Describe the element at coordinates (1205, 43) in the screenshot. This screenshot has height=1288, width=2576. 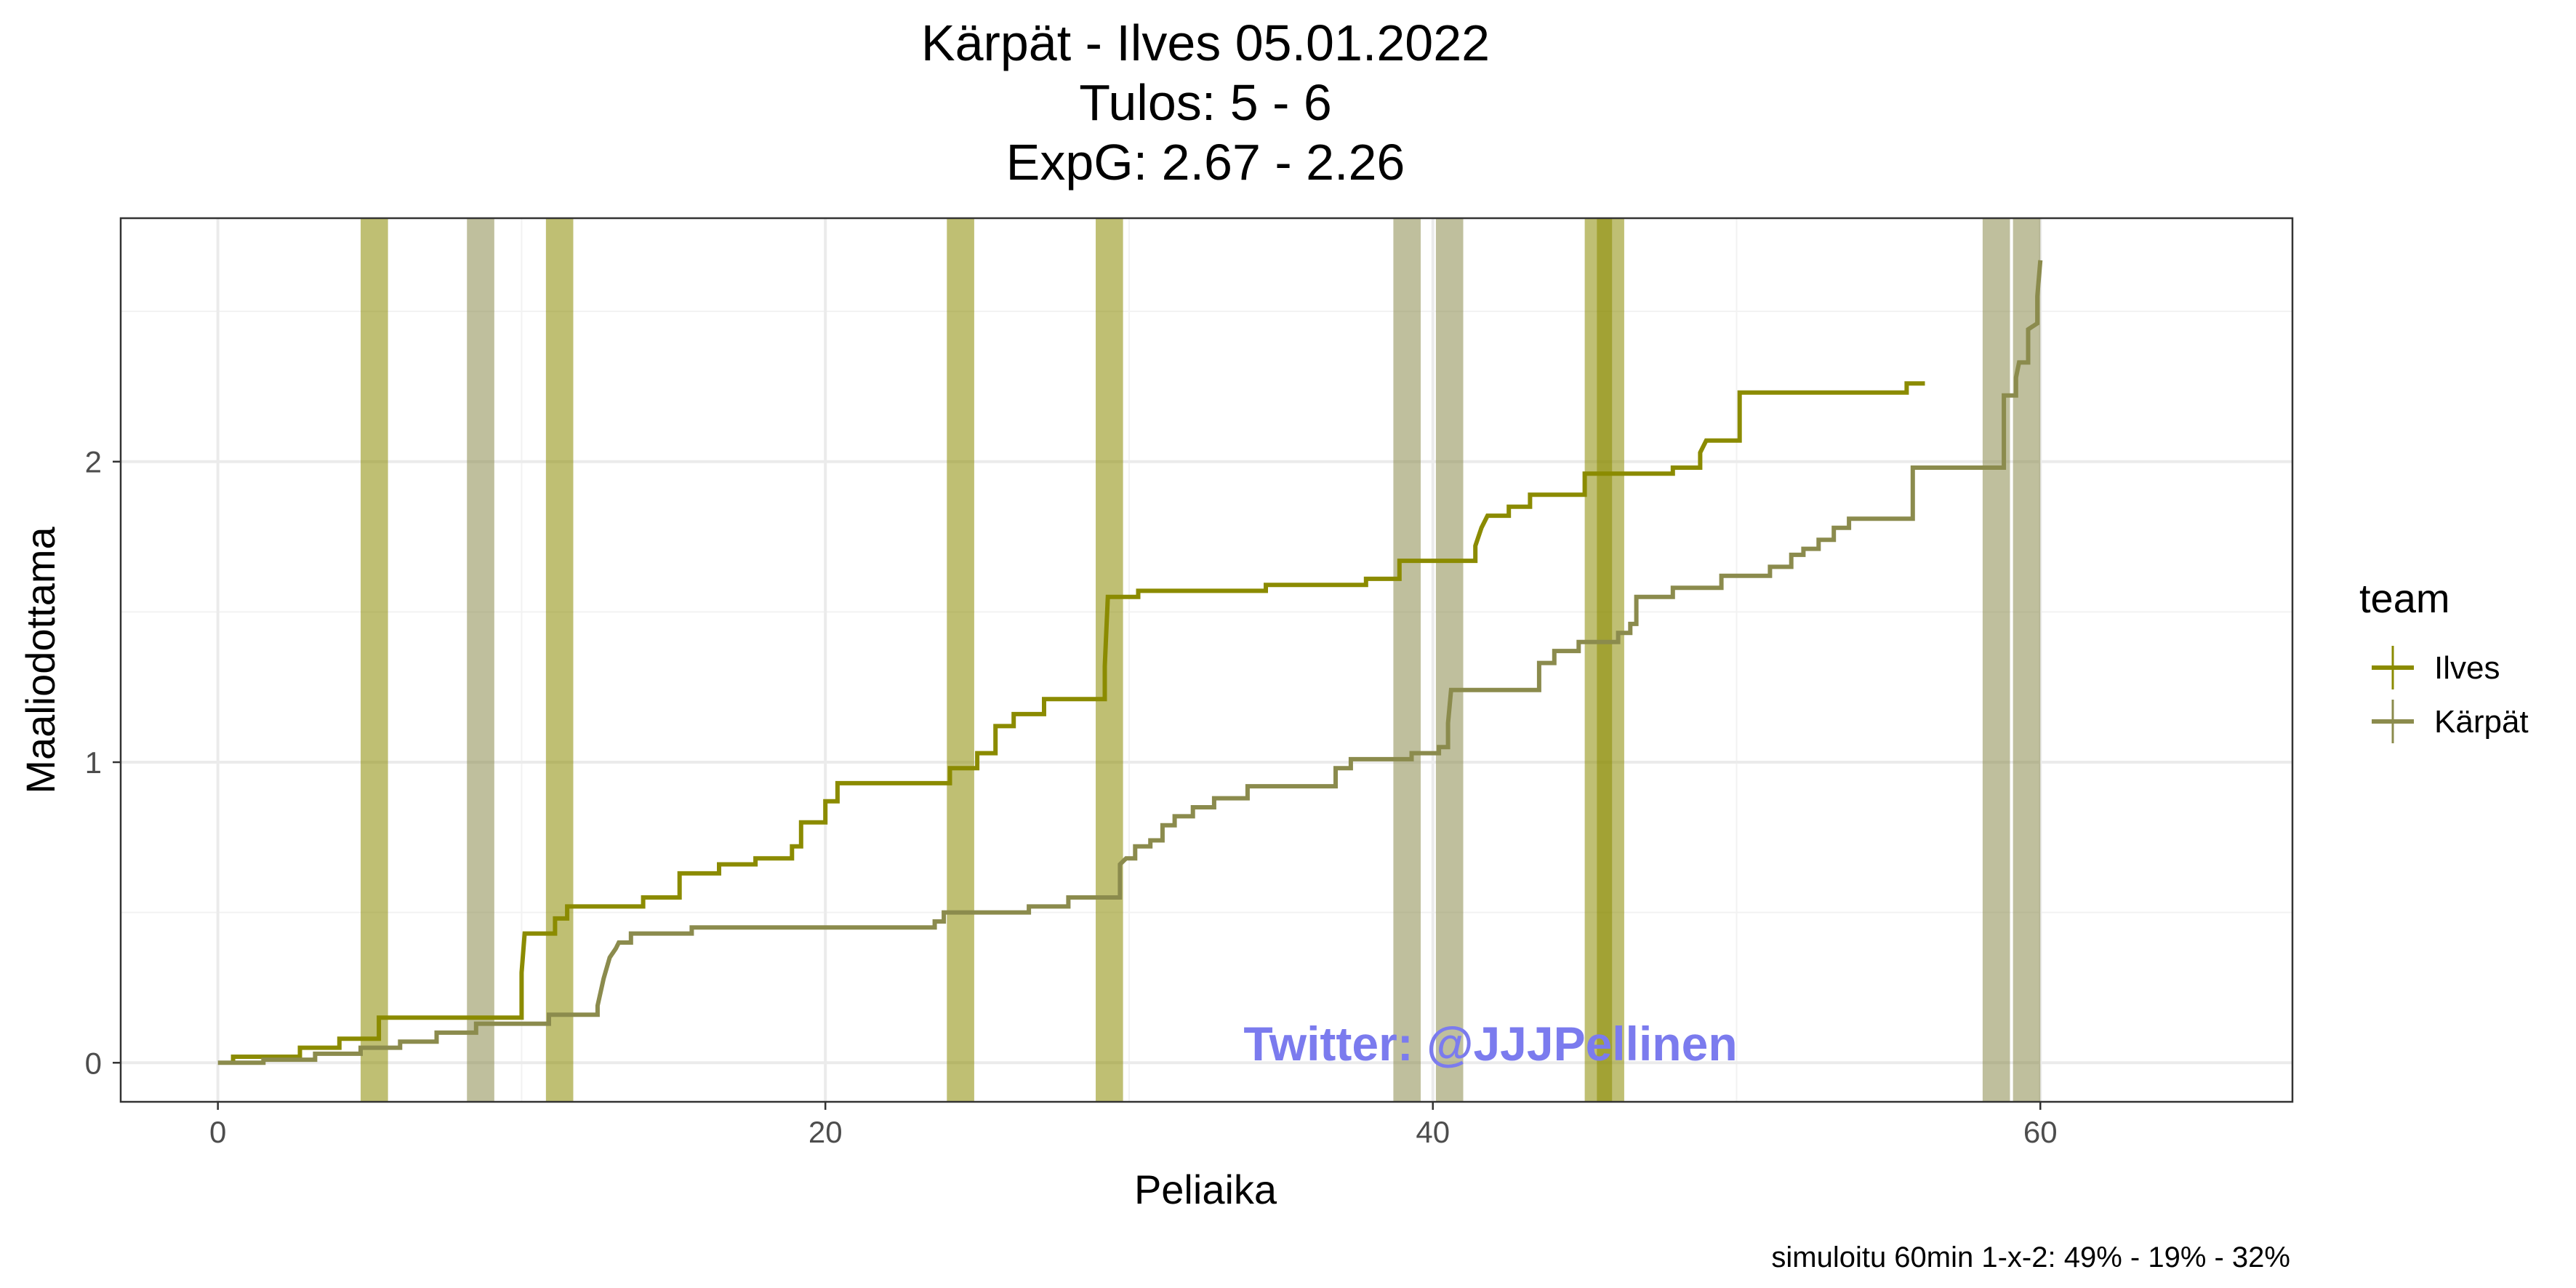
I see `chart-title-line-1: Kärpät - Ilves 05.01.2022` at that location.